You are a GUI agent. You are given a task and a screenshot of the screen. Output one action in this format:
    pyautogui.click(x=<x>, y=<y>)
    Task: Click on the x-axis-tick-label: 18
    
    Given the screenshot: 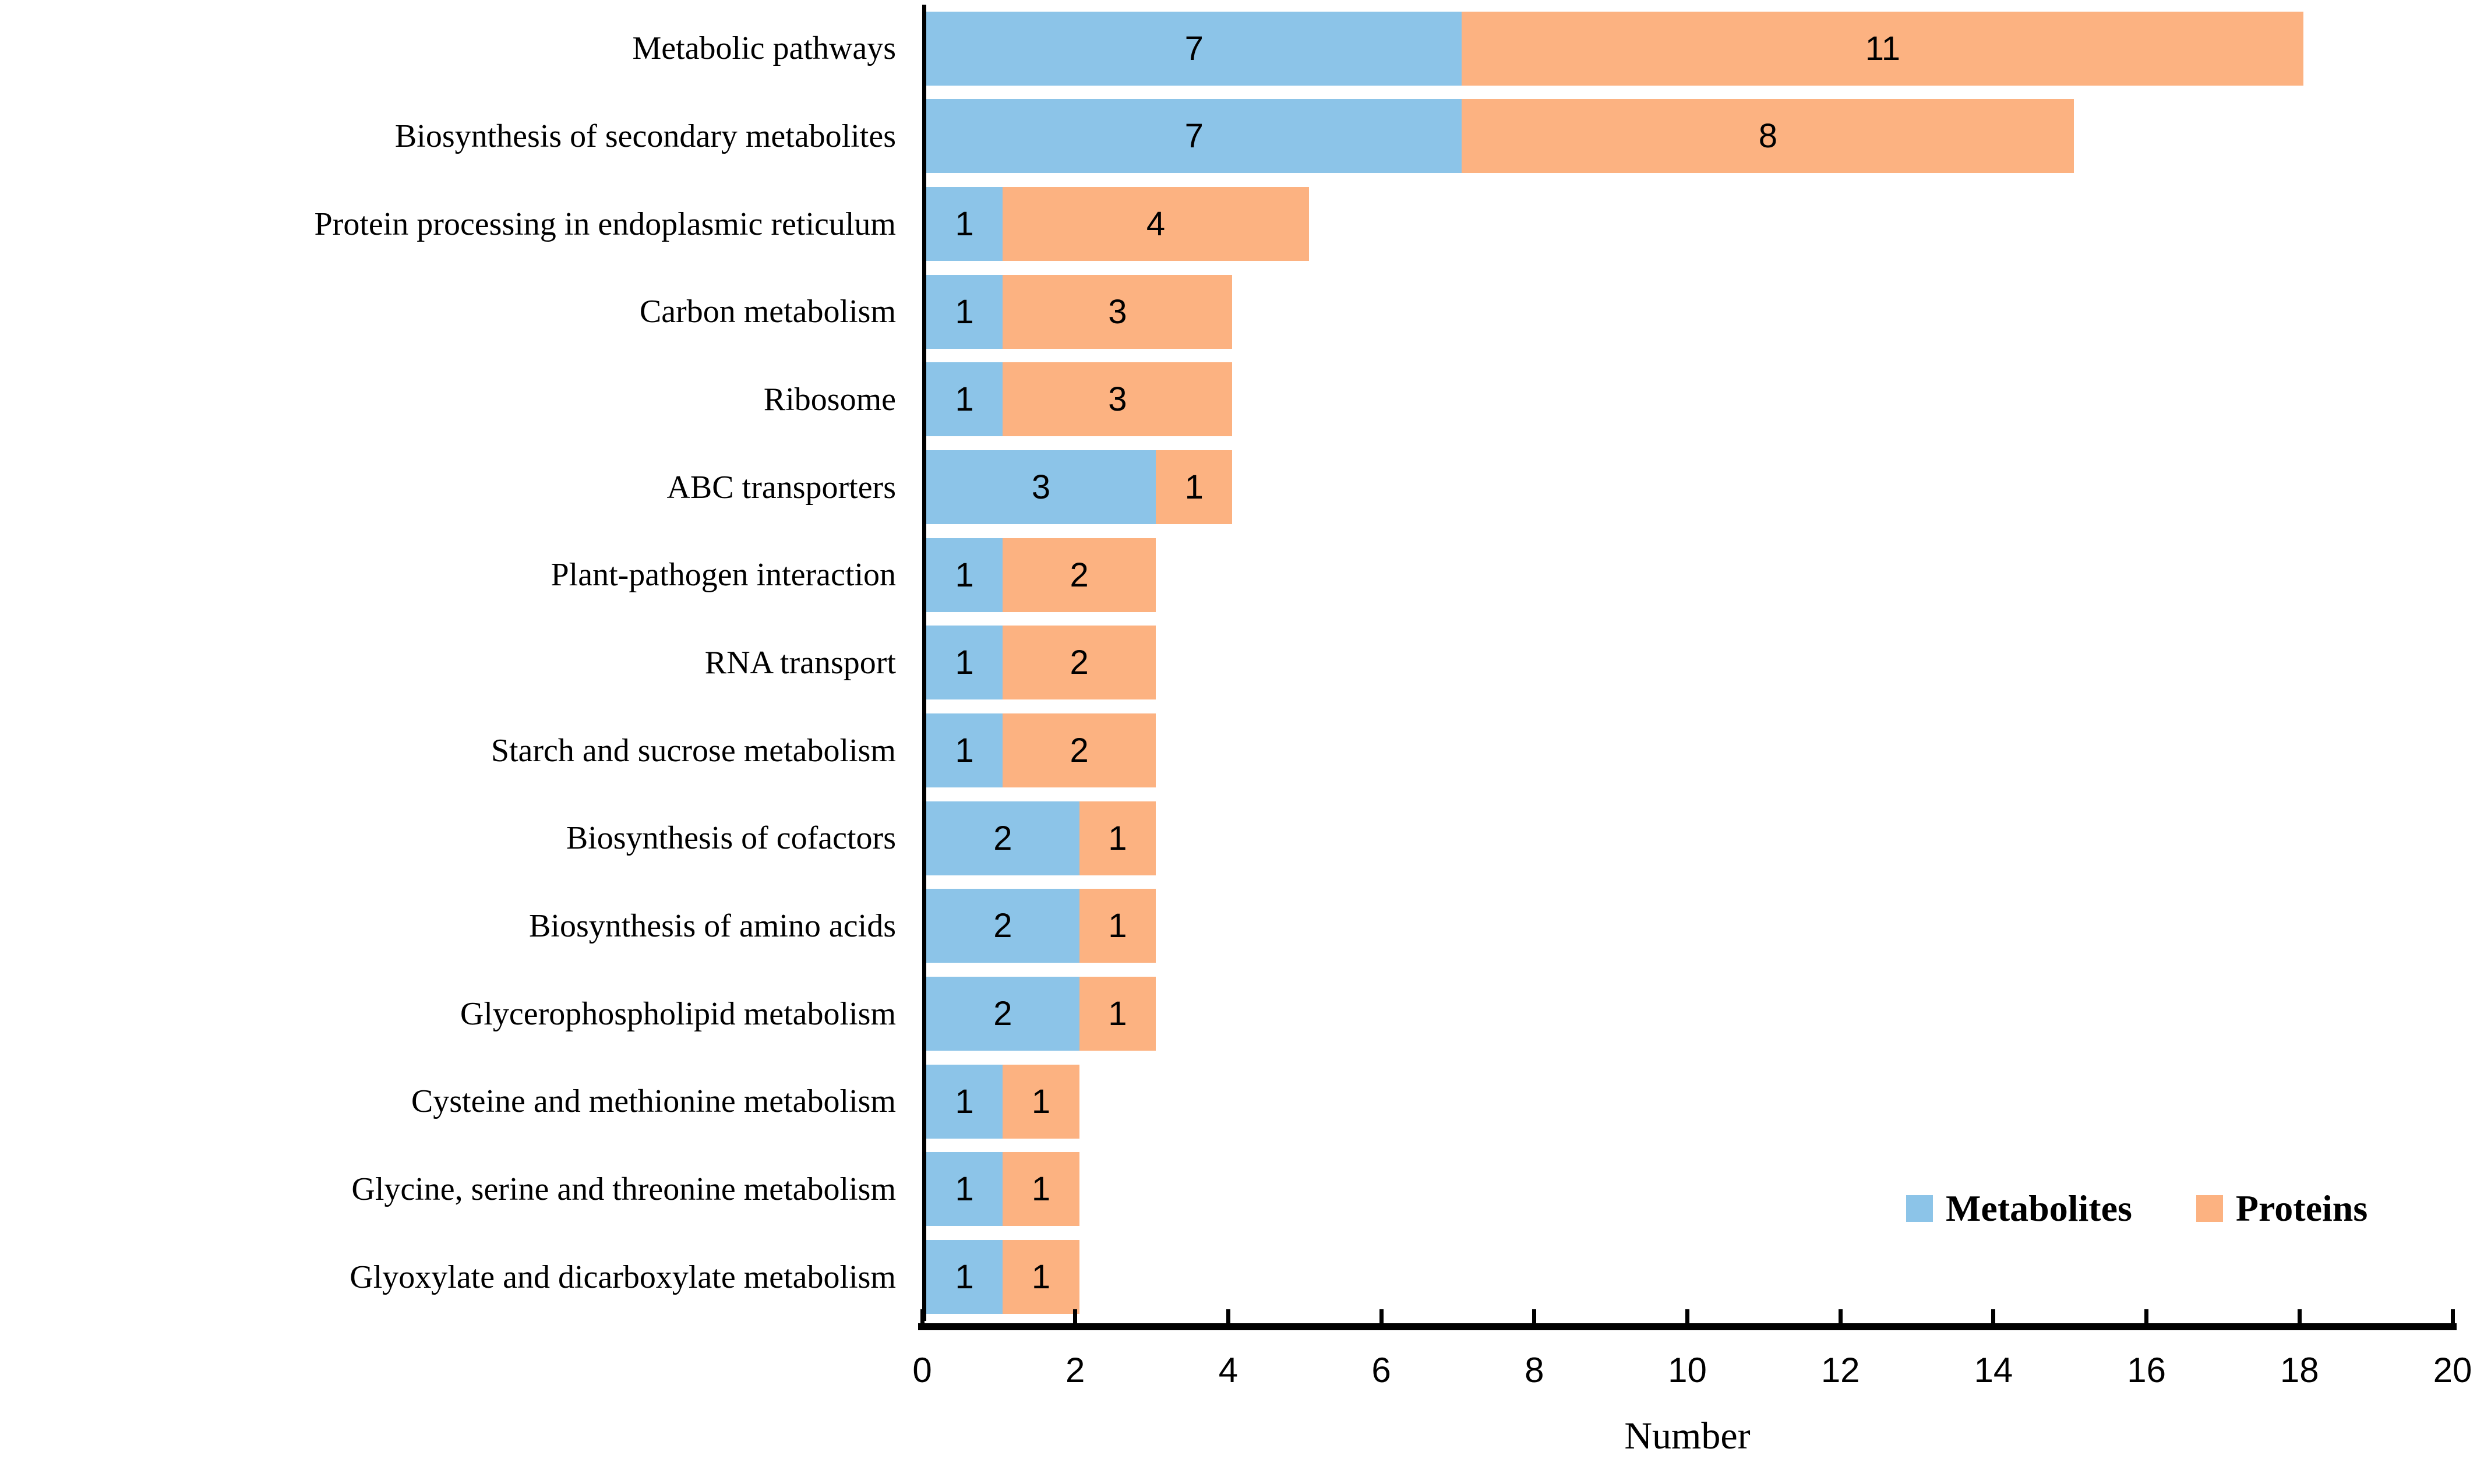 What is the action you would take?
    pyautogui.click(x=2299, y=1370)
    